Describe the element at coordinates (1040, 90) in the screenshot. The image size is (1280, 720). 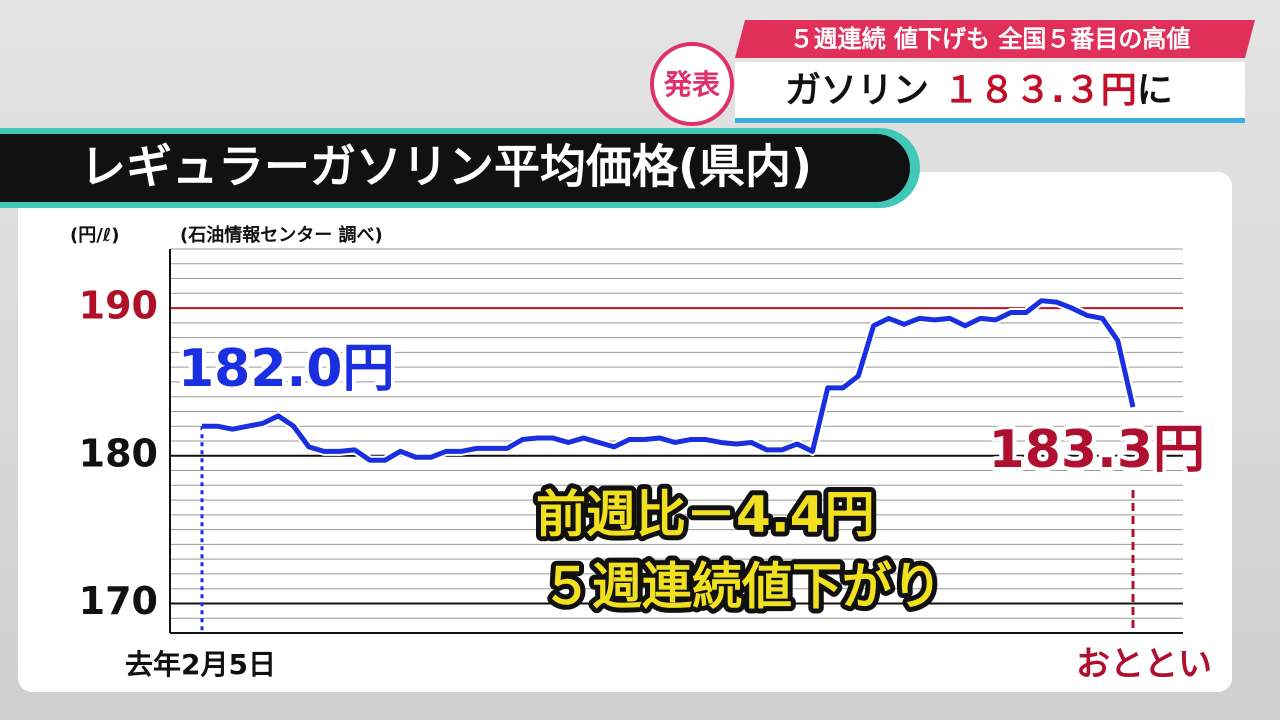
I see `caption-price: １８３.３円` at that location.